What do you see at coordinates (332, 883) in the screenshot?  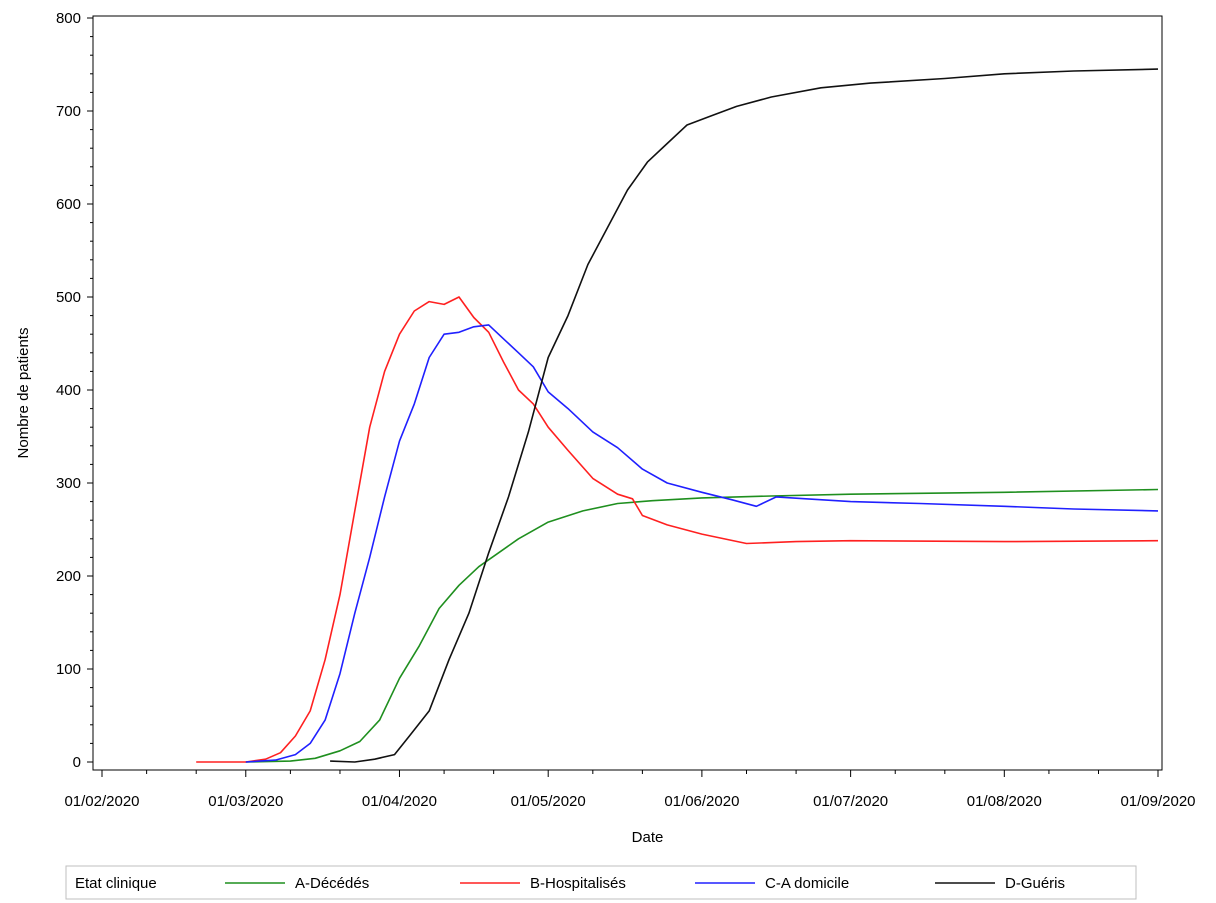 I see `legend-label: A-Décédés` at bounding box center [332, 883].